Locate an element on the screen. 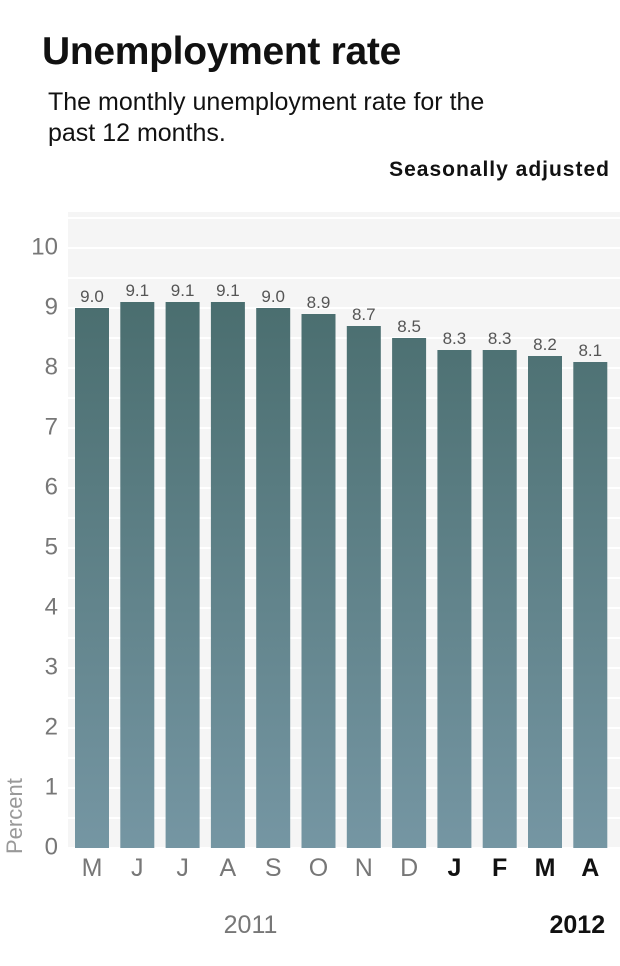  y-tick-label: 2 is located at coordinates (51, 726).